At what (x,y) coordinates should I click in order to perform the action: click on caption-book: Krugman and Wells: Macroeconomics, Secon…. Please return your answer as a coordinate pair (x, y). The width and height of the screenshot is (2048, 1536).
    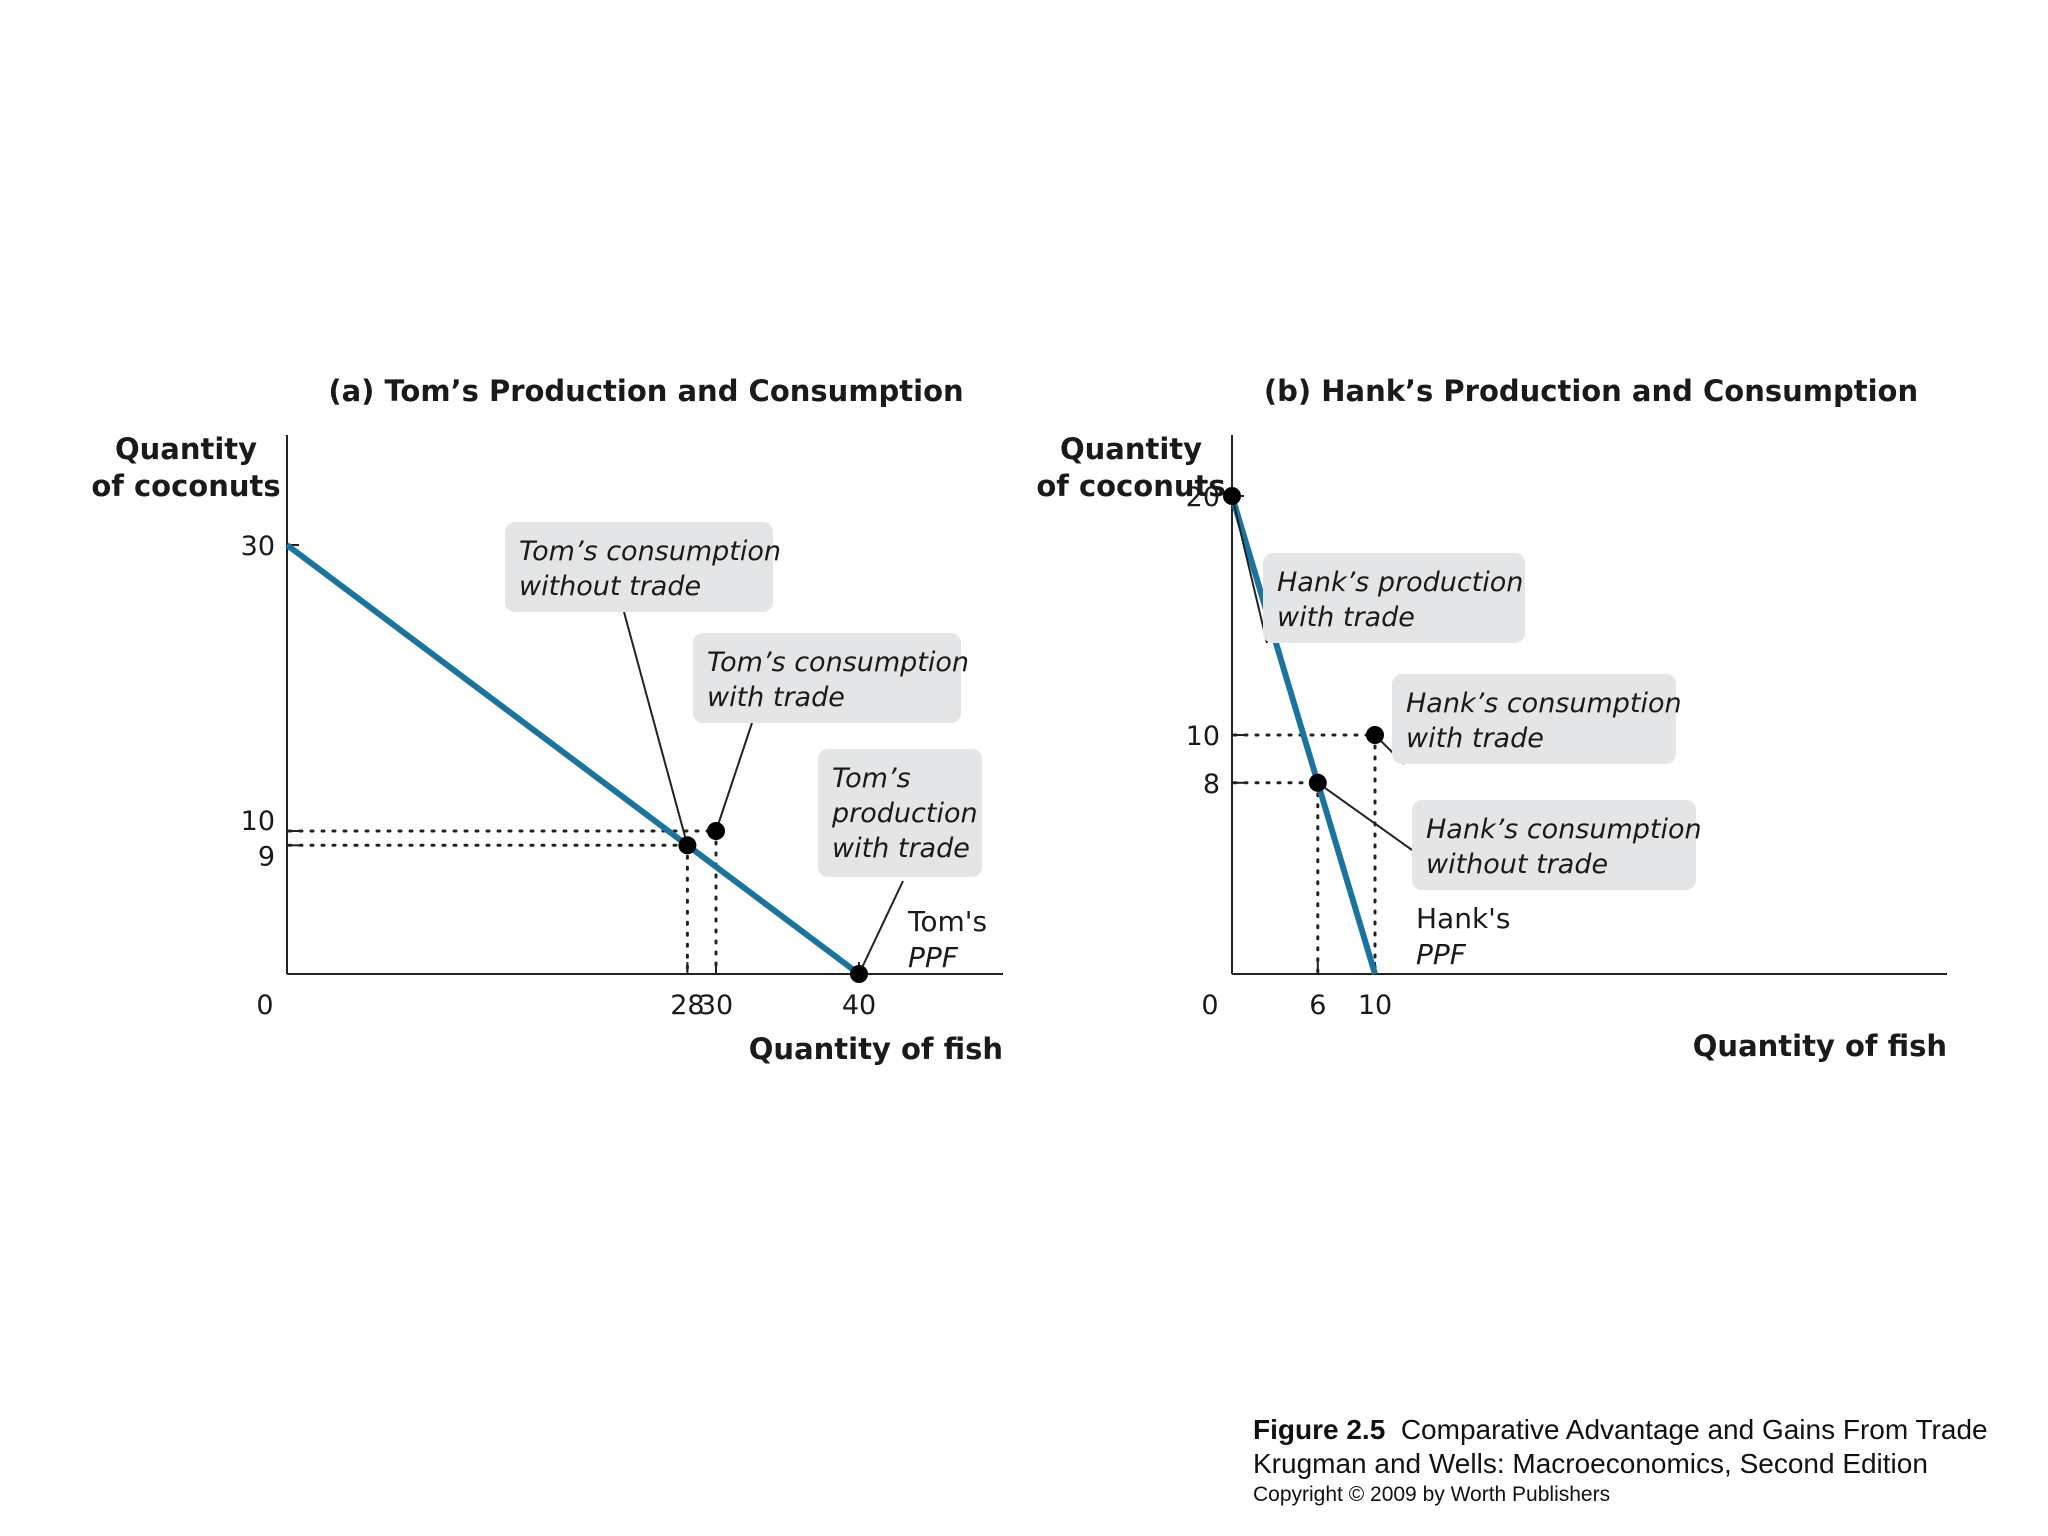
    Looking at the image, I should click on (1590, 1463).